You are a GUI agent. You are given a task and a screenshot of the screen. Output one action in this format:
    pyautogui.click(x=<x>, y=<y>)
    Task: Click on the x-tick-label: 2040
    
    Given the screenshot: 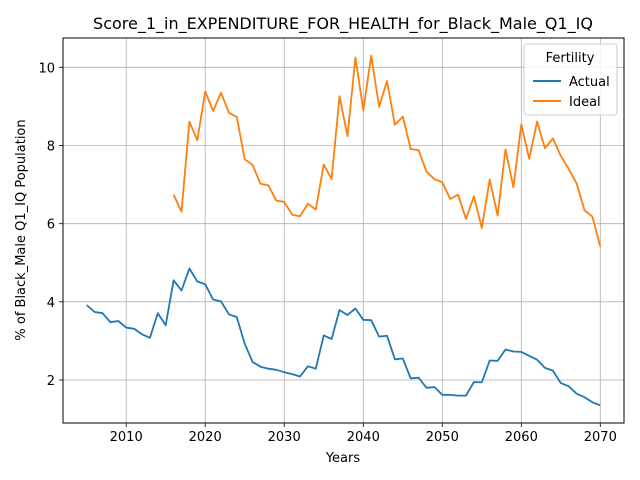 What is the action you would take?
    pyautogui.click(x=363, y=437)
    